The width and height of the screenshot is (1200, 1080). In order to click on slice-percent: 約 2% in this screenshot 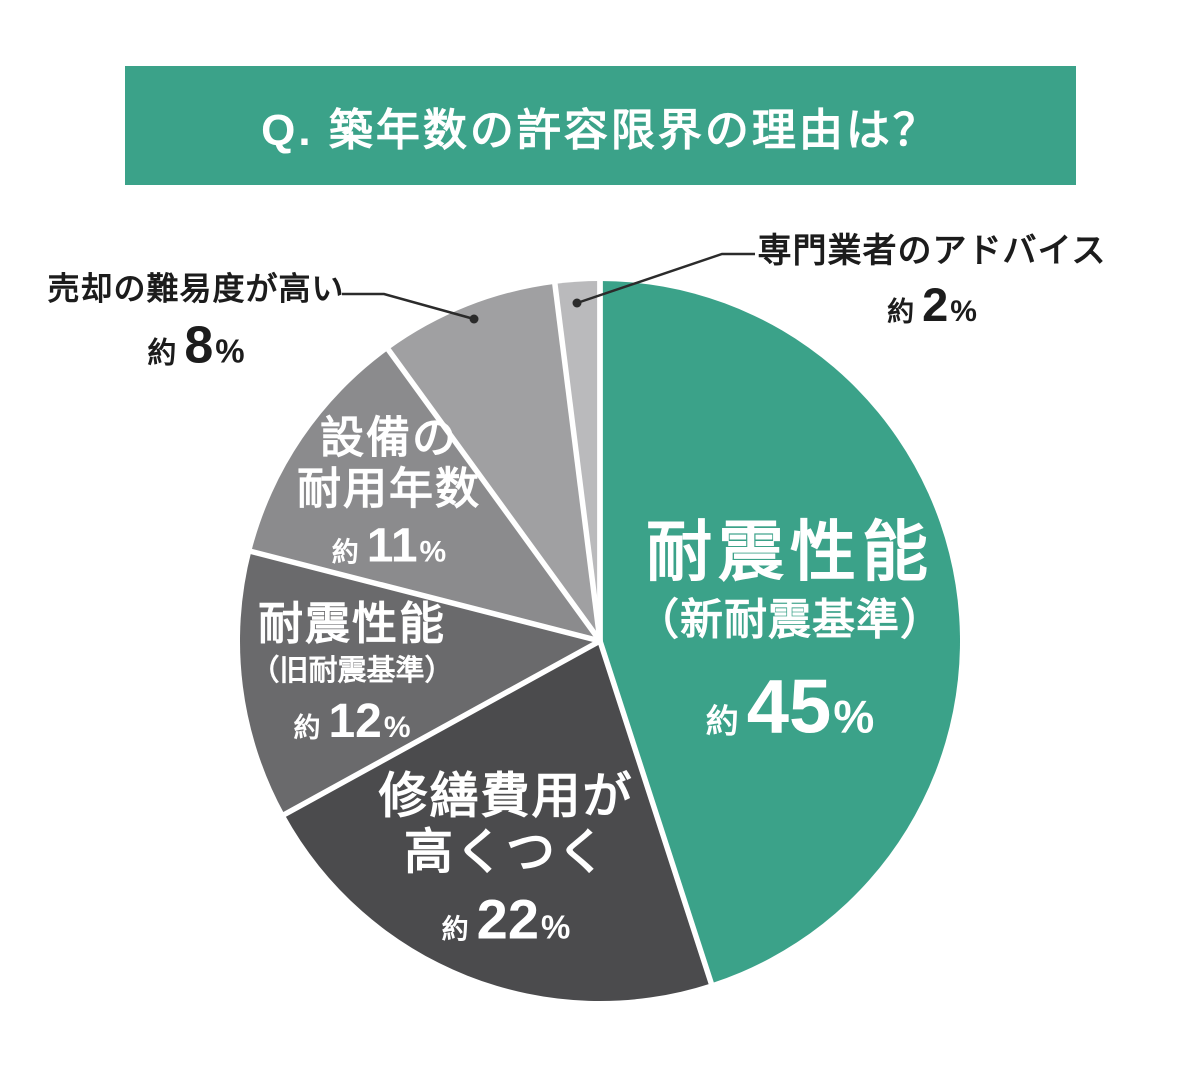, I will do `click(932, 305)`.